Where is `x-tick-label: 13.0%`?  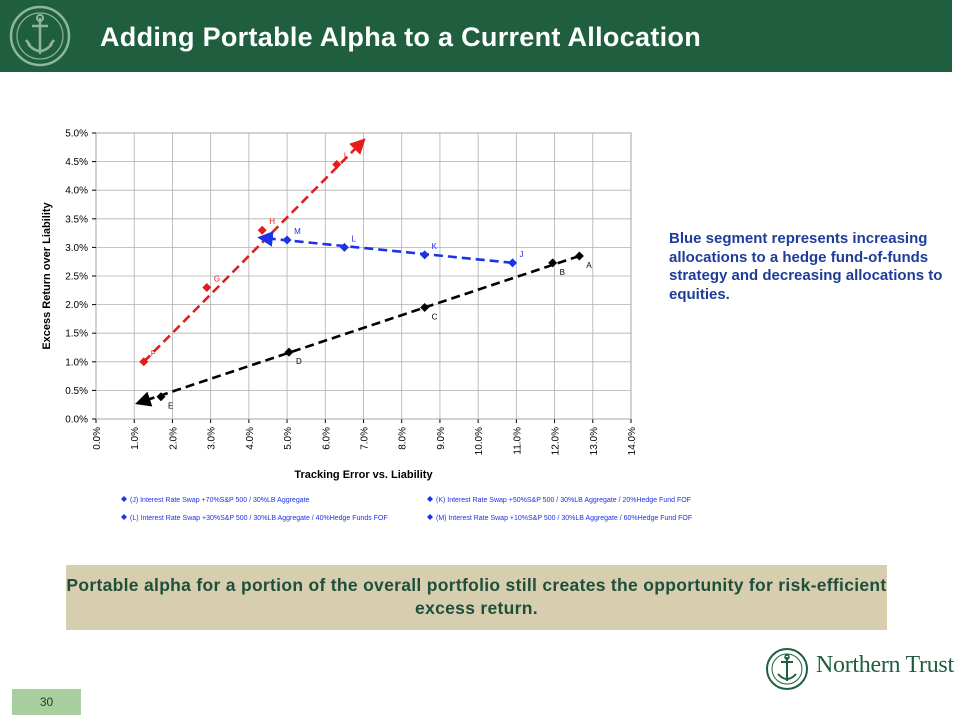 x-tick-label: 13.0% is located at coordinates (594, 441).